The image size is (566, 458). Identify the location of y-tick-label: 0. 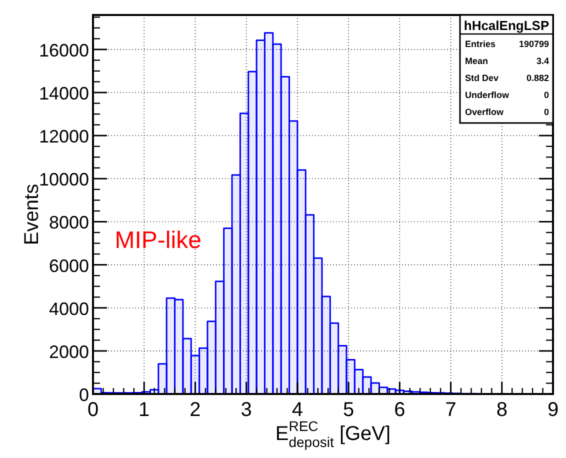
(83, 395).